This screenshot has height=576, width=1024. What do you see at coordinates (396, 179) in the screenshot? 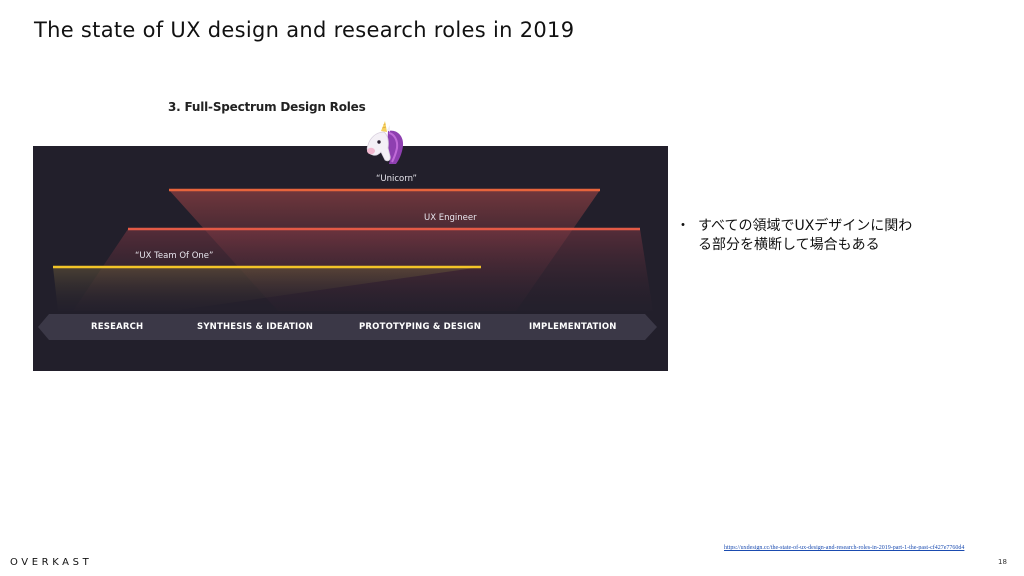
I see `role-label-unicorn: “Unicorn”` at bounding box center [396, 179].